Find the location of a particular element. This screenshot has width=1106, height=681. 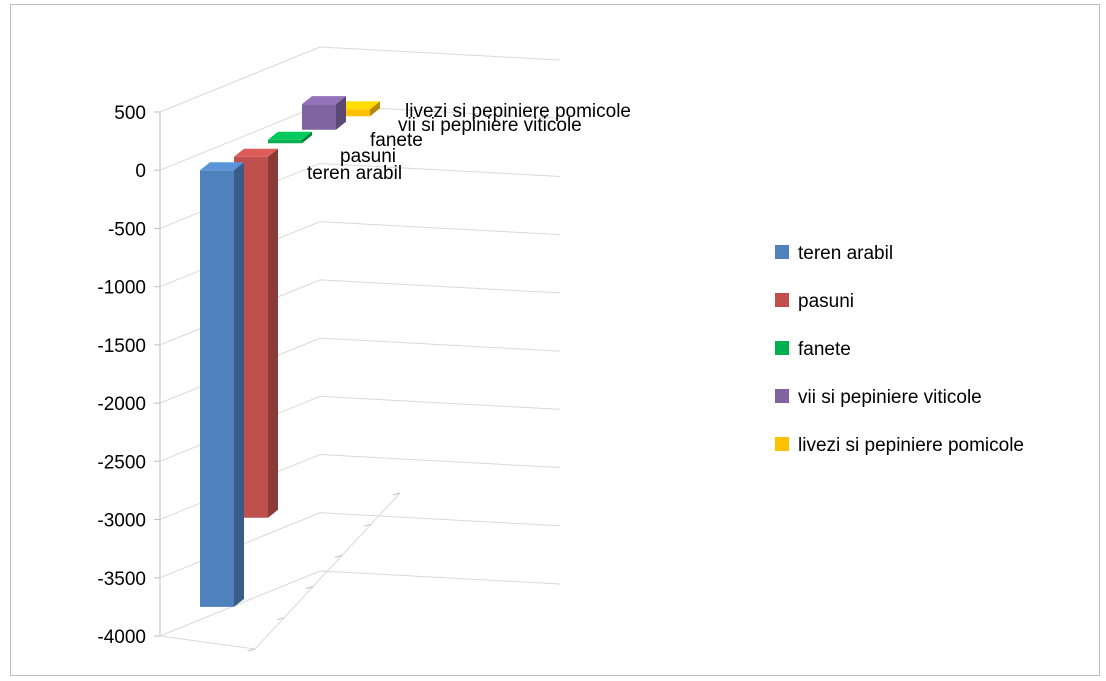

legend-item-fanete: fanete is located at coordinates (813, 349).